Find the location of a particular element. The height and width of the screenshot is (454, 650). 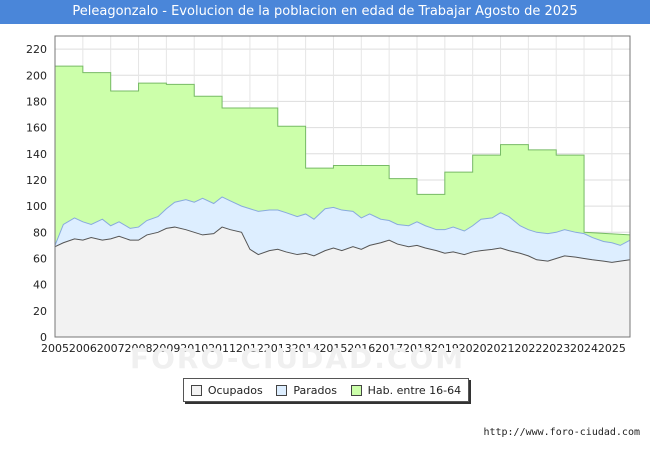

x-tick-label: 2011 is located at coordinates (222, 348).